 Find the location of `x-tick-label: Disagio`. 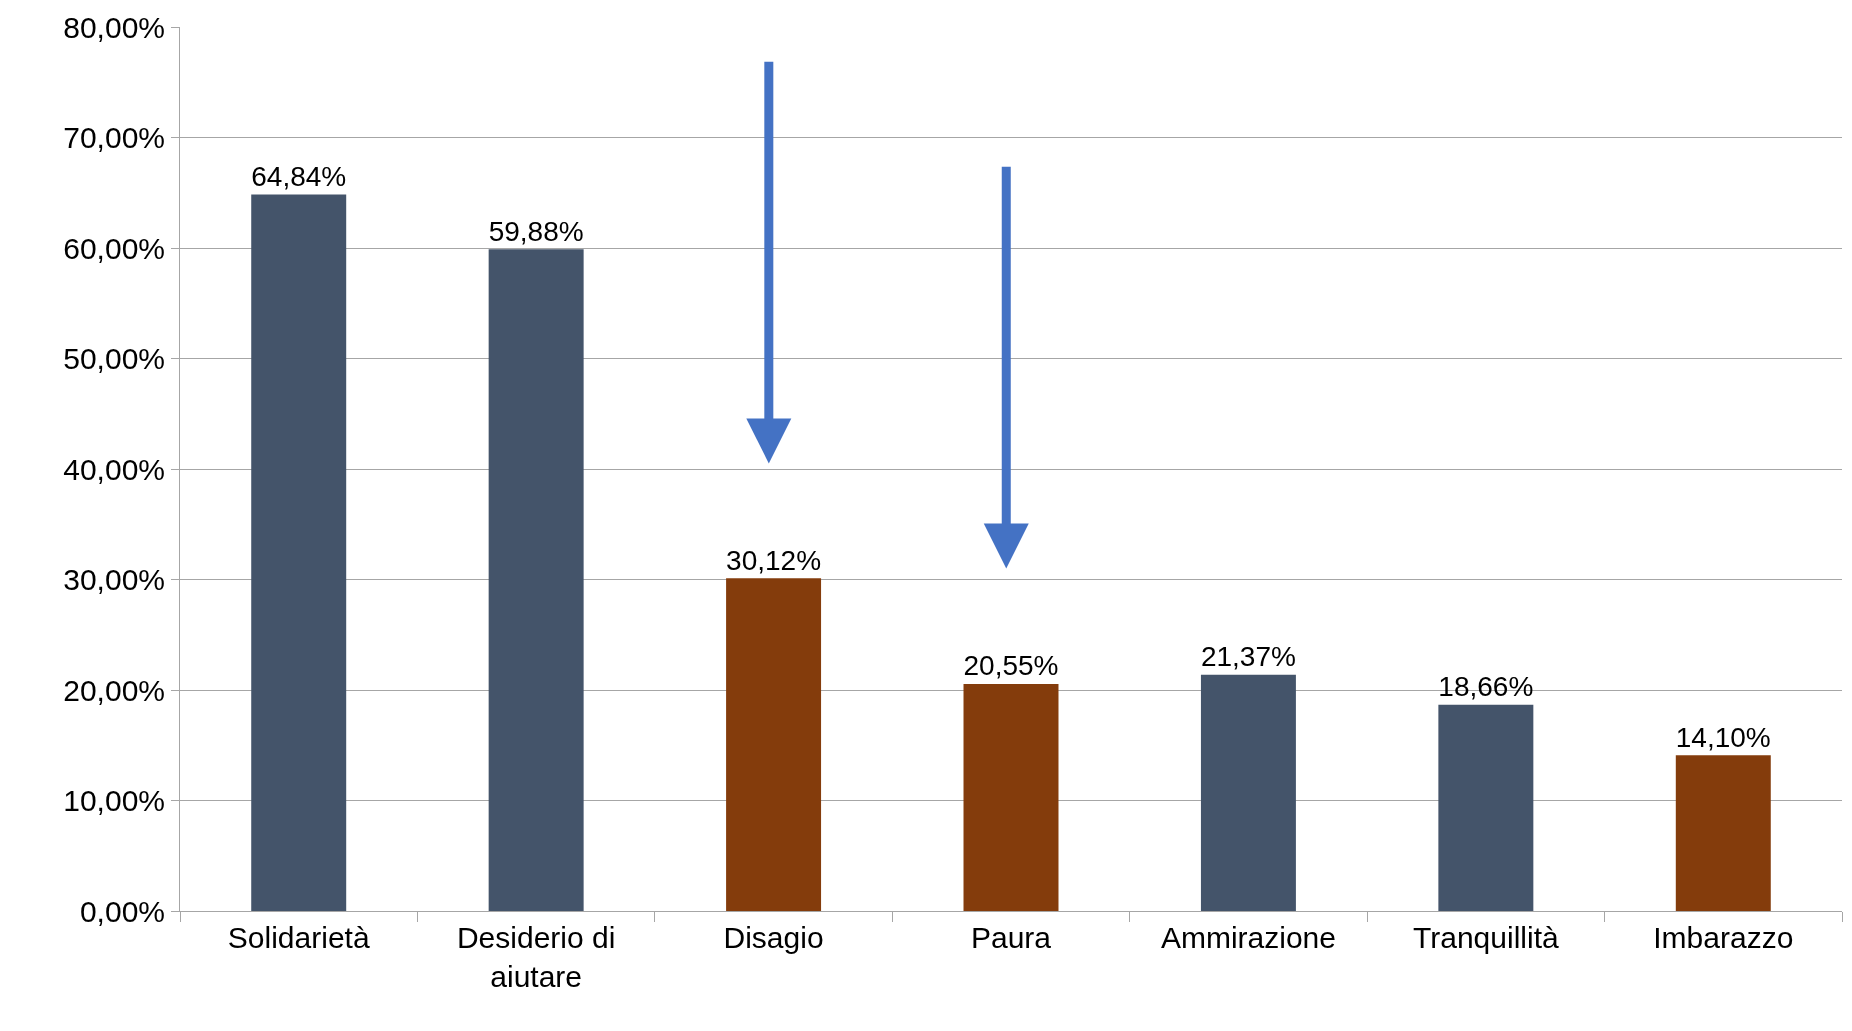

x-tick-label: Disagio is located at coordinates (773, 937).